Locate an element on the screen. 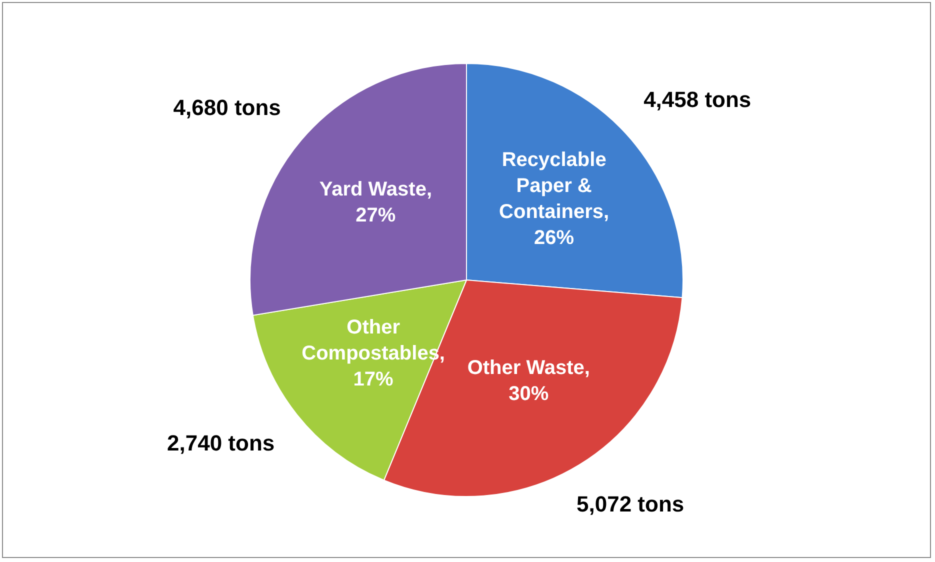  data-label: 4,458 tons is located at coordinates (698, 99).